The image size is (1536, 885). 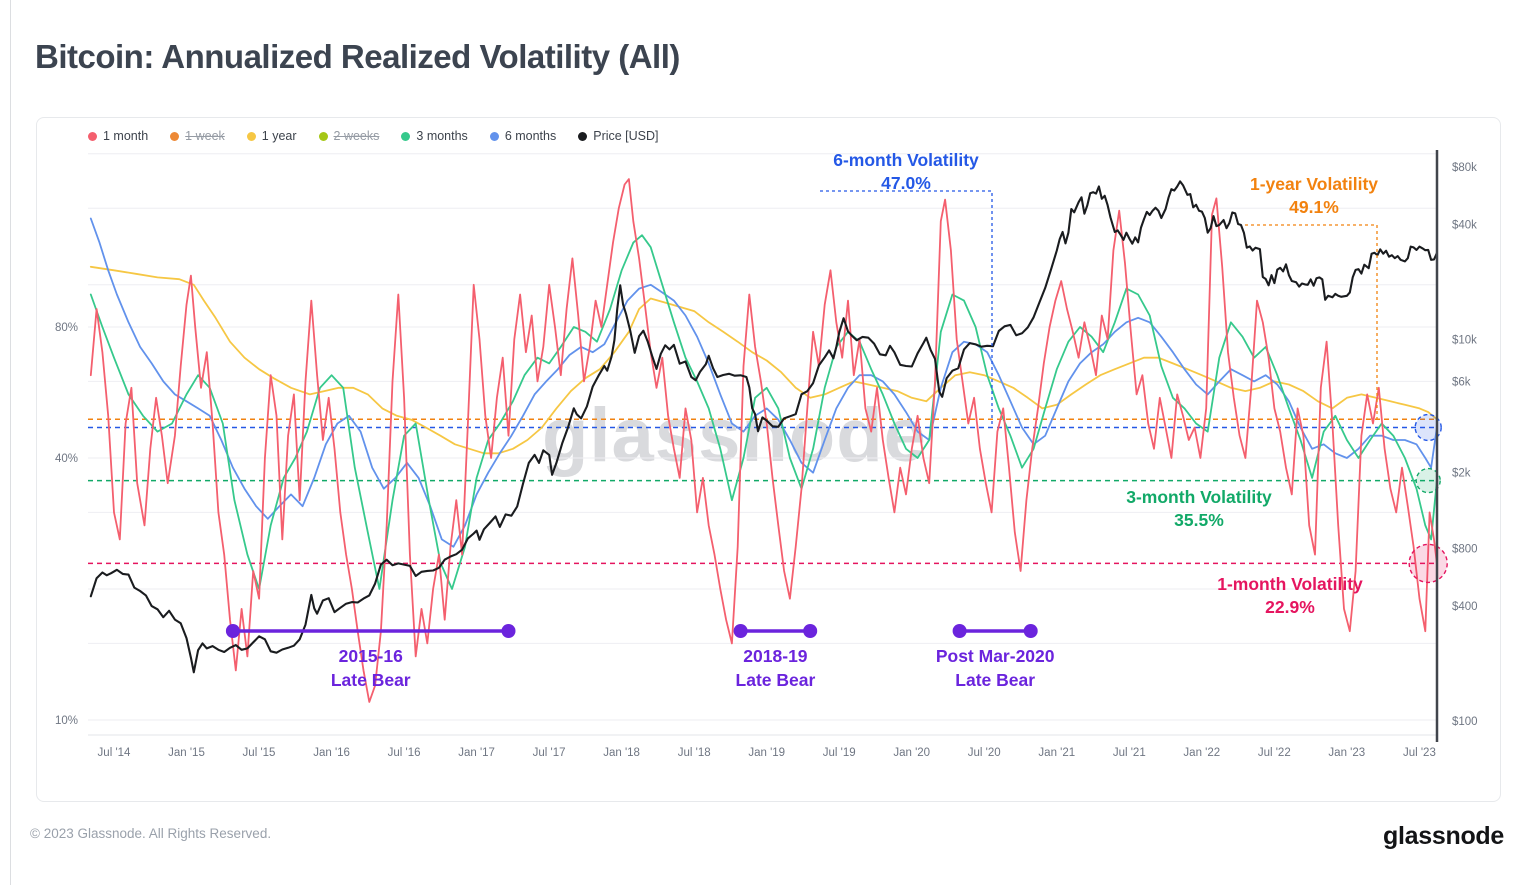 I want to click on legend-item-1-year: 1 year, so click(x=271, y=136).